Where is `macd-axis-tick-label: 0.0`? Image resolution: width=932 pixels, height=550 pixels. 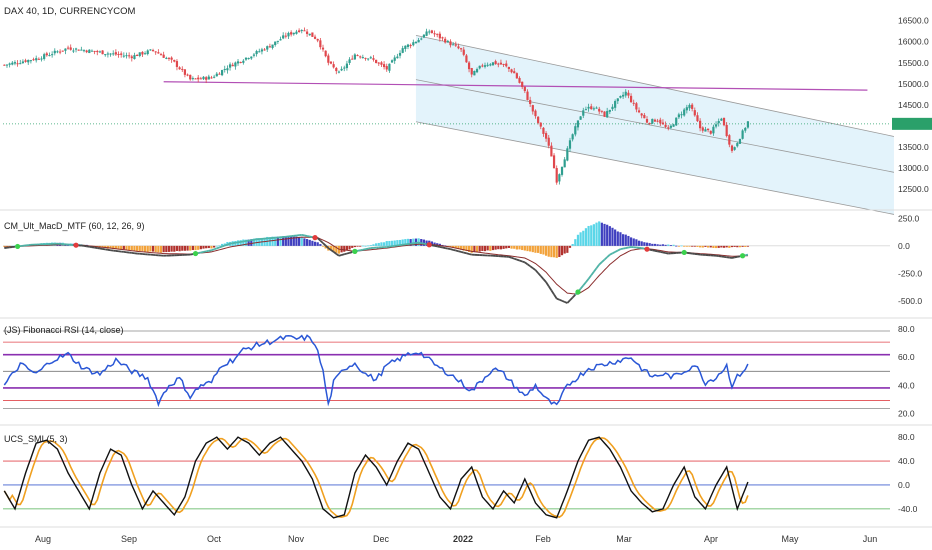 macd-axis-tick-label: 0.0 is located at coordinates (904, 246).